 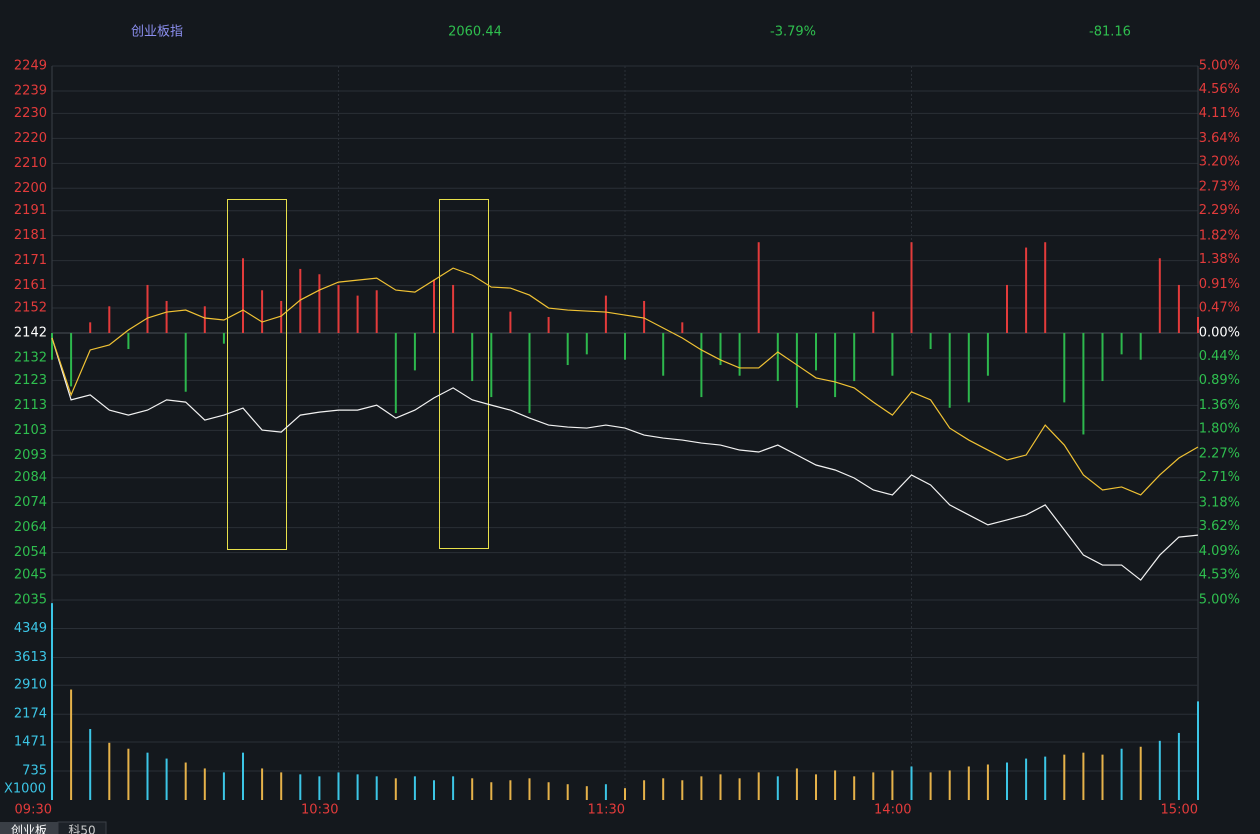 What do you see at coordinates (30, 138) in the screenshot?
I see `y-tick-label: 2220` at bounding box center [30, 138].